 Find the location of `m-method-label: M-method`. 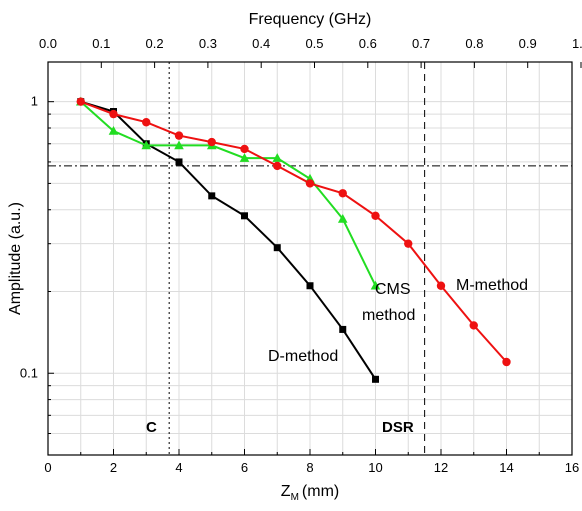

m-method-label: M-method is located at coordinates (492, 285).